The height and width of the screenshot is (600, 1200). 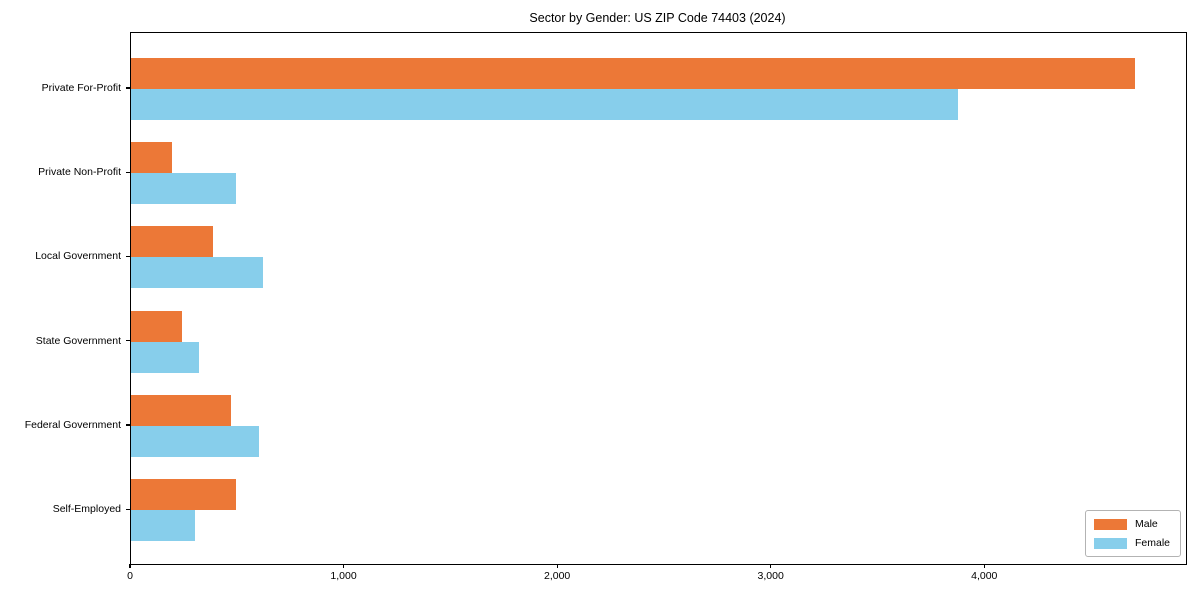 I want to click on x-tick-label: 1,000, so click(x=343, y=576).